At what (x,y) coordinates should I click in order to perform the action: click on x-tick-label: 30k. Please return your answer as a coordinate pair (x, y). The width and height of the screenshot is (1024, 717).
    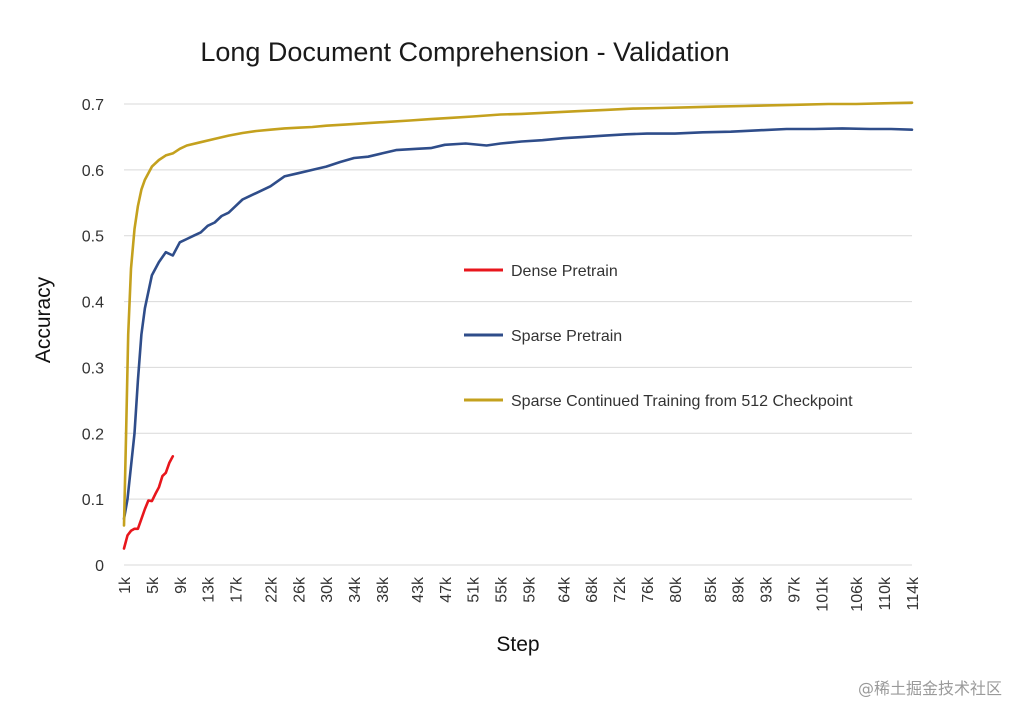
    Looking at the image, I should click on (327, 589).